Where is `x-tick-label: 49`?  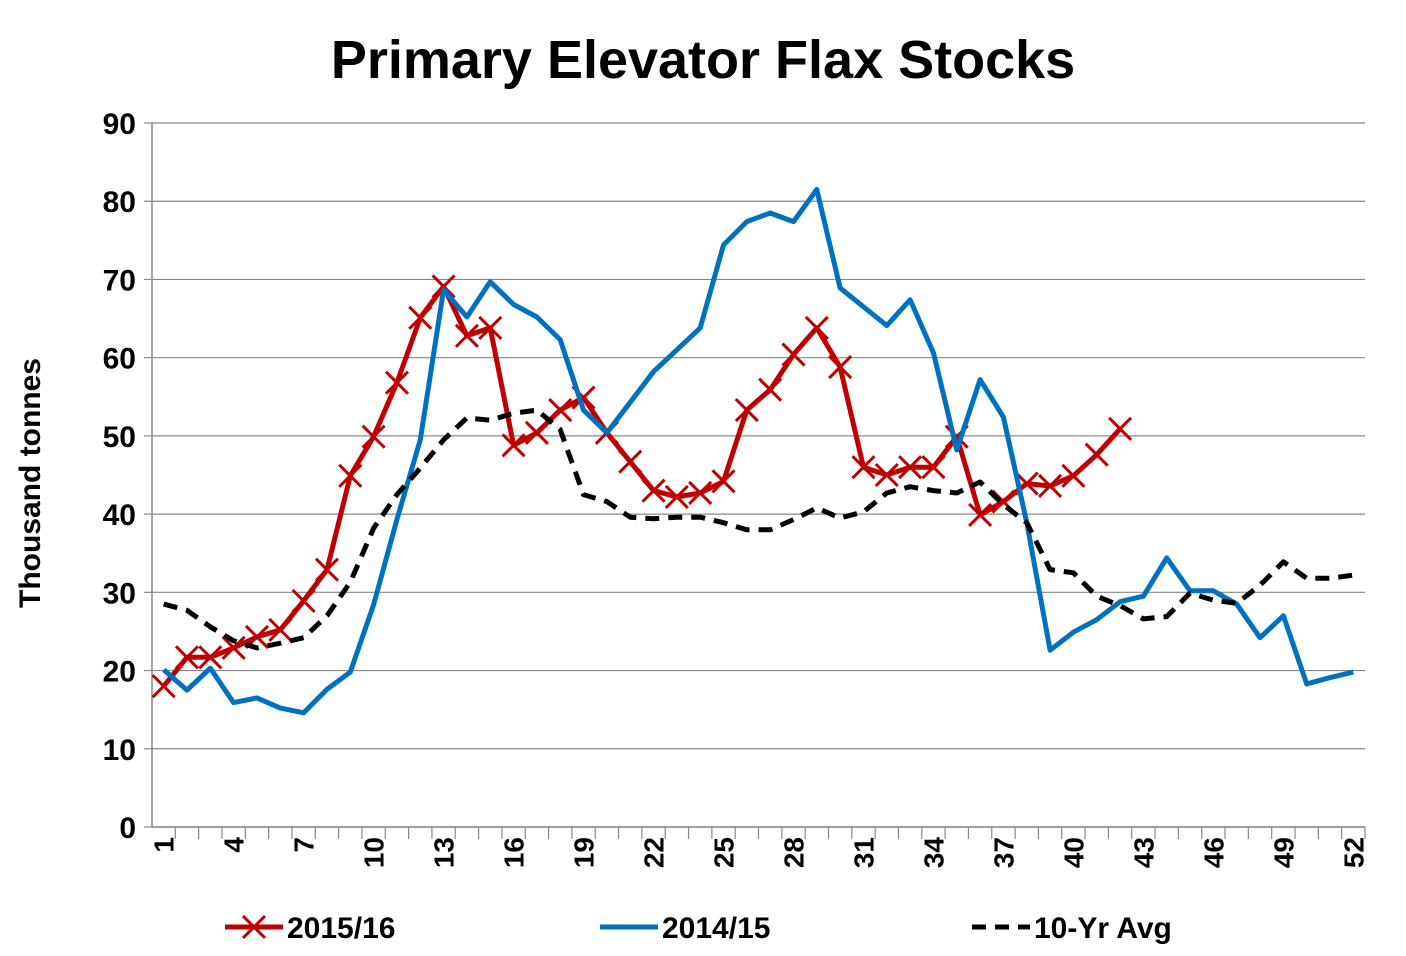 x-tick-label: 49 is located at coordinates (1283, 852).